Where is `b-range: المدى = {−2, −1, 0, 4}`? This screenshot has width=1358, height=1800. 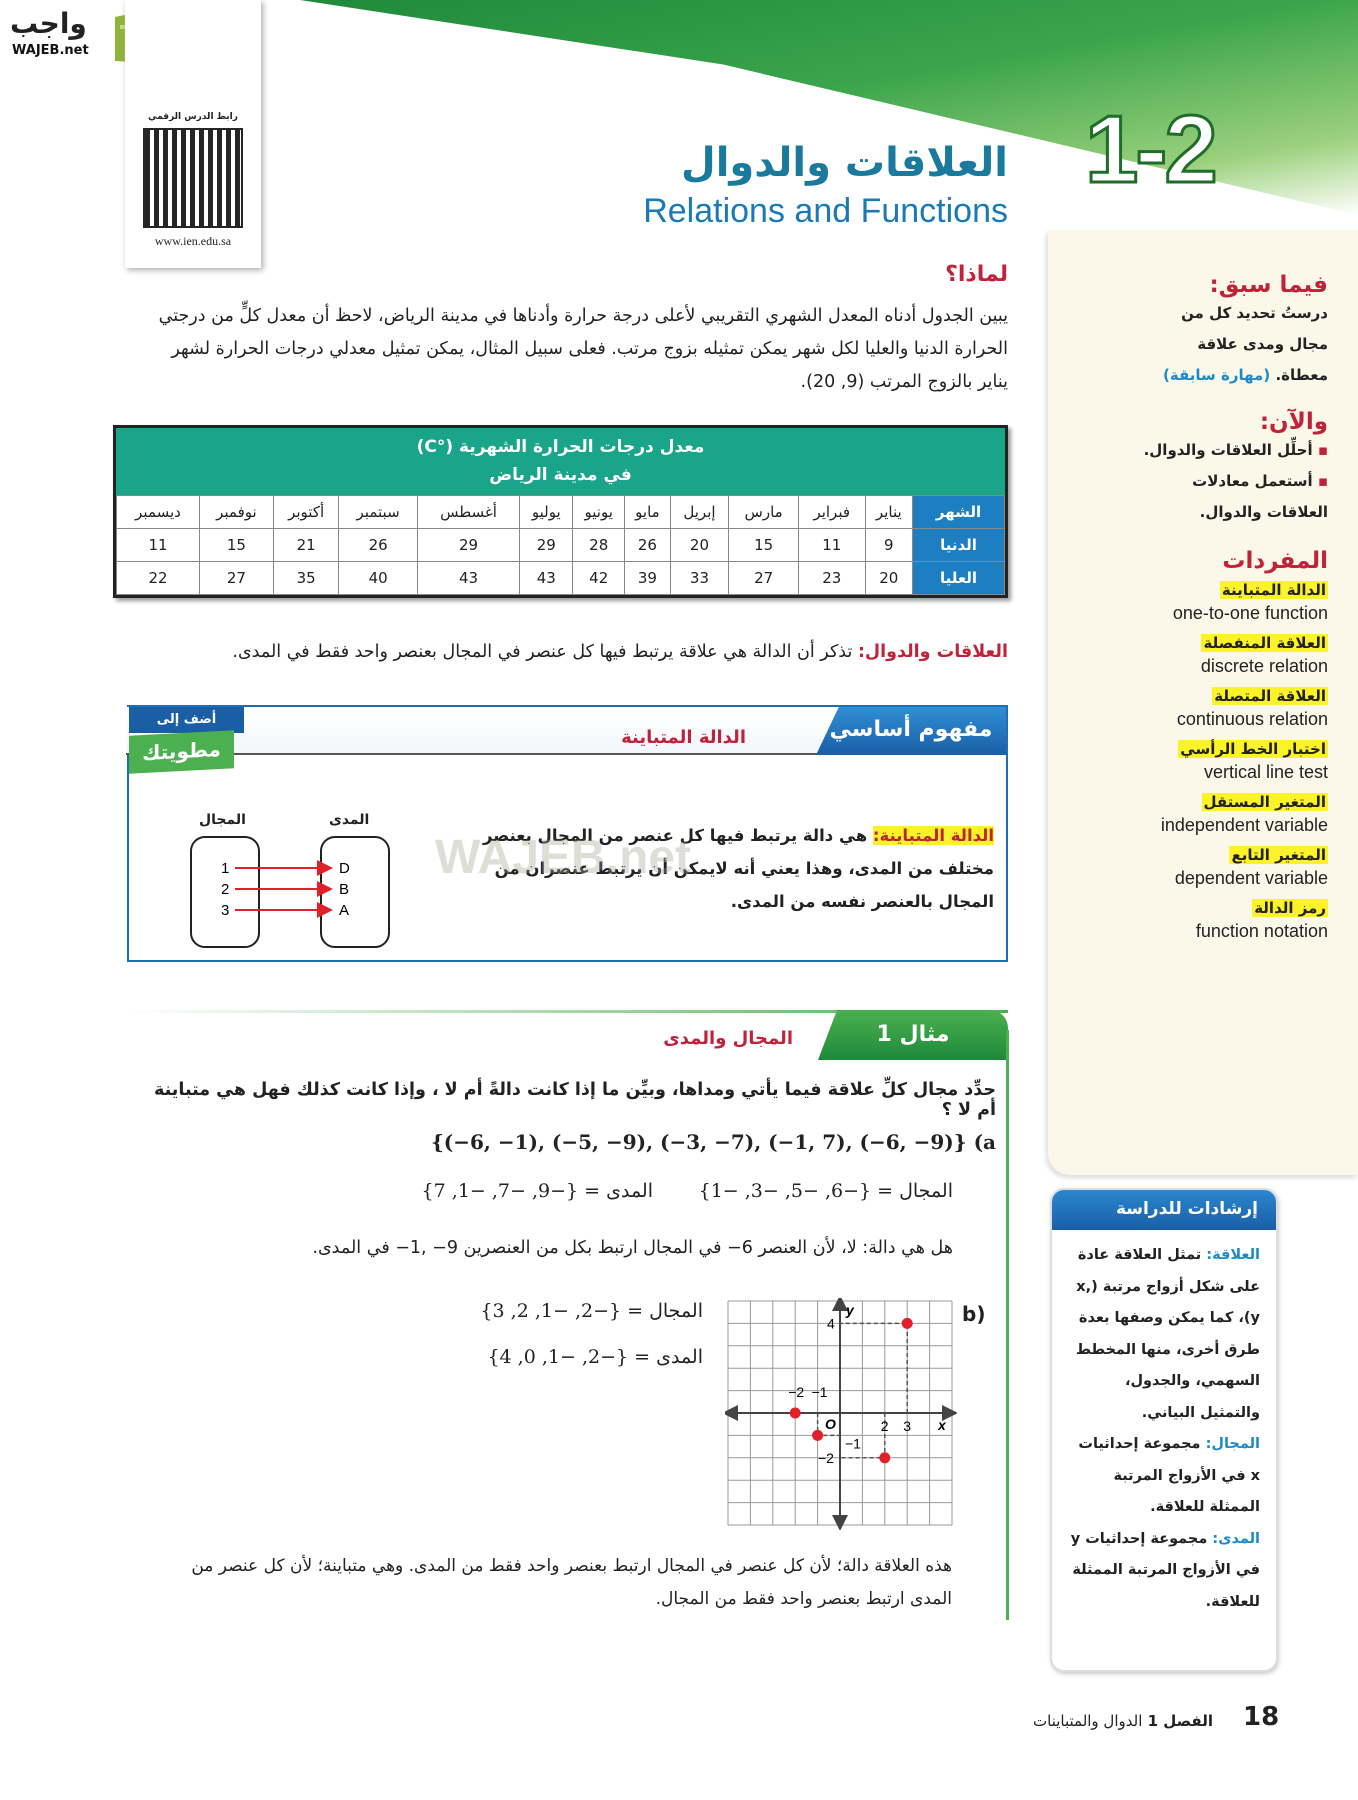 b-range: المدى = {−2, −1, 0, 4} is located at coordinates (595, 1357).